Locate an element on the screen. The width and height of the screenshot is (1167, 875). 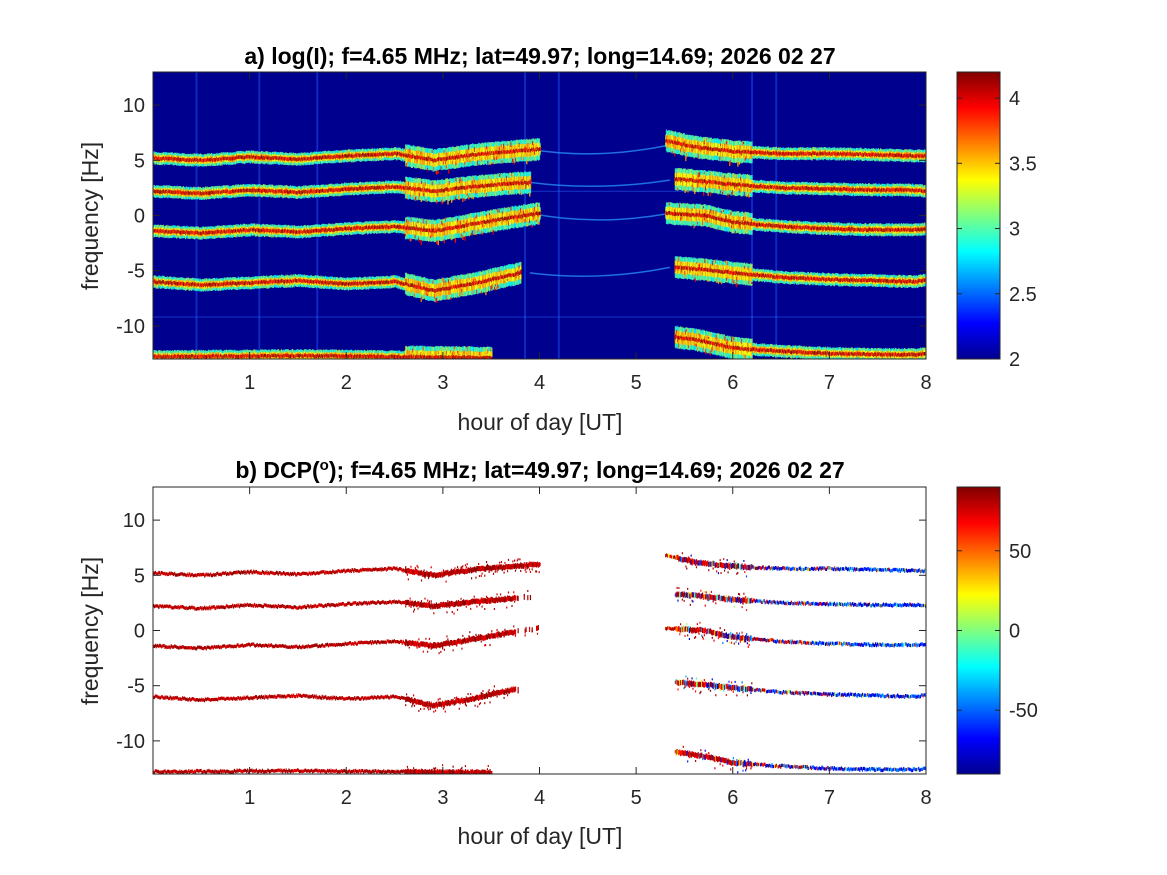
interference-line is located at coordinates (558, 215).